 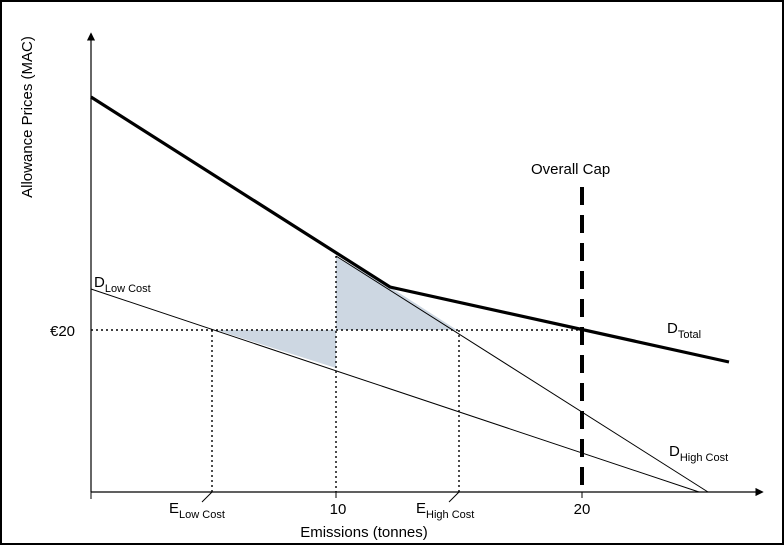 I want to click on shaded-area-high-cost, so click(x=396, y=293).